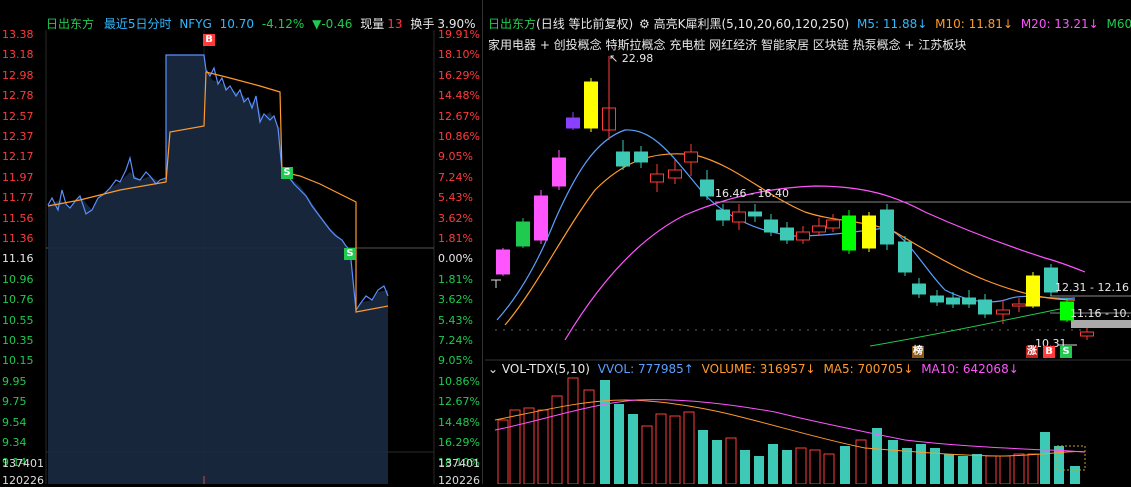  What do you see at coordinates (456, 24) in the screenshot?
I see `turnover-value: 3.90%` at bounding box center [456, 24].